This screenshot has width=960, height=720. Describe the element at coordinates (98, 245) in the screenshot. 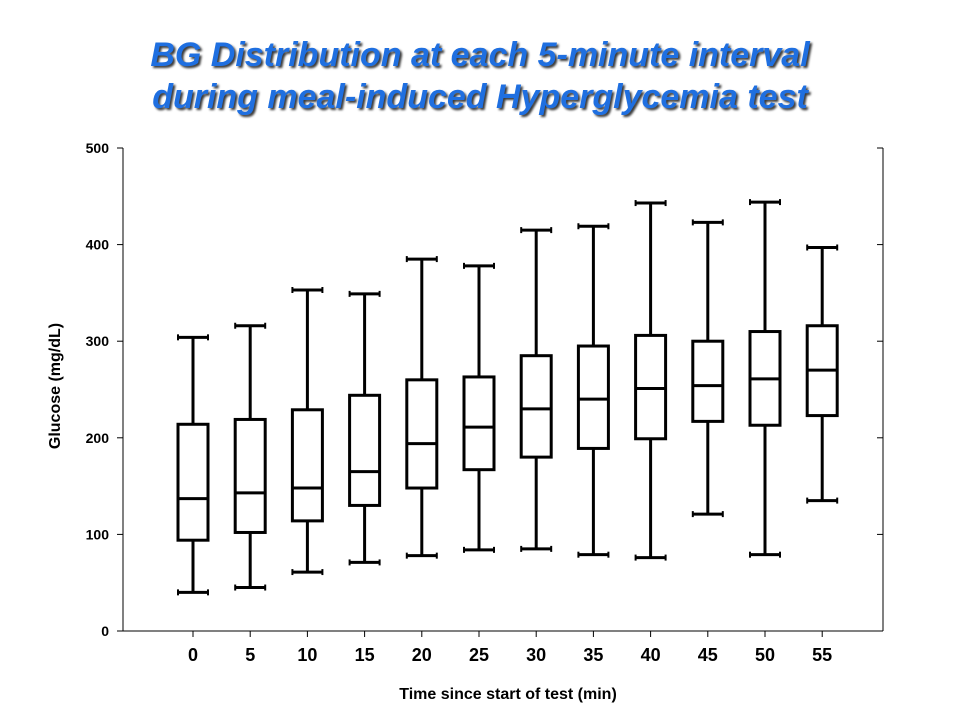

I see `y-tick-label: 400` at that location.